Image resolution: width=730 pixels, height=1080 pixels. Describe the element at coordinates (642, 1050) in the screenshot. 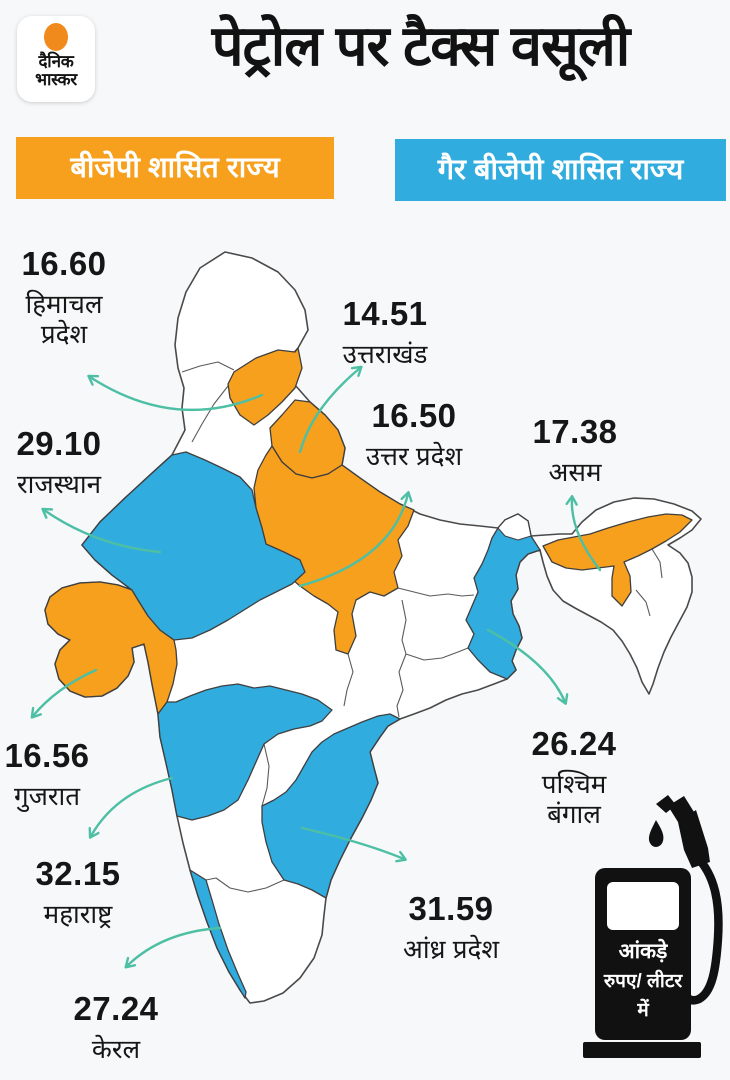

I see `pump-base` at that location.